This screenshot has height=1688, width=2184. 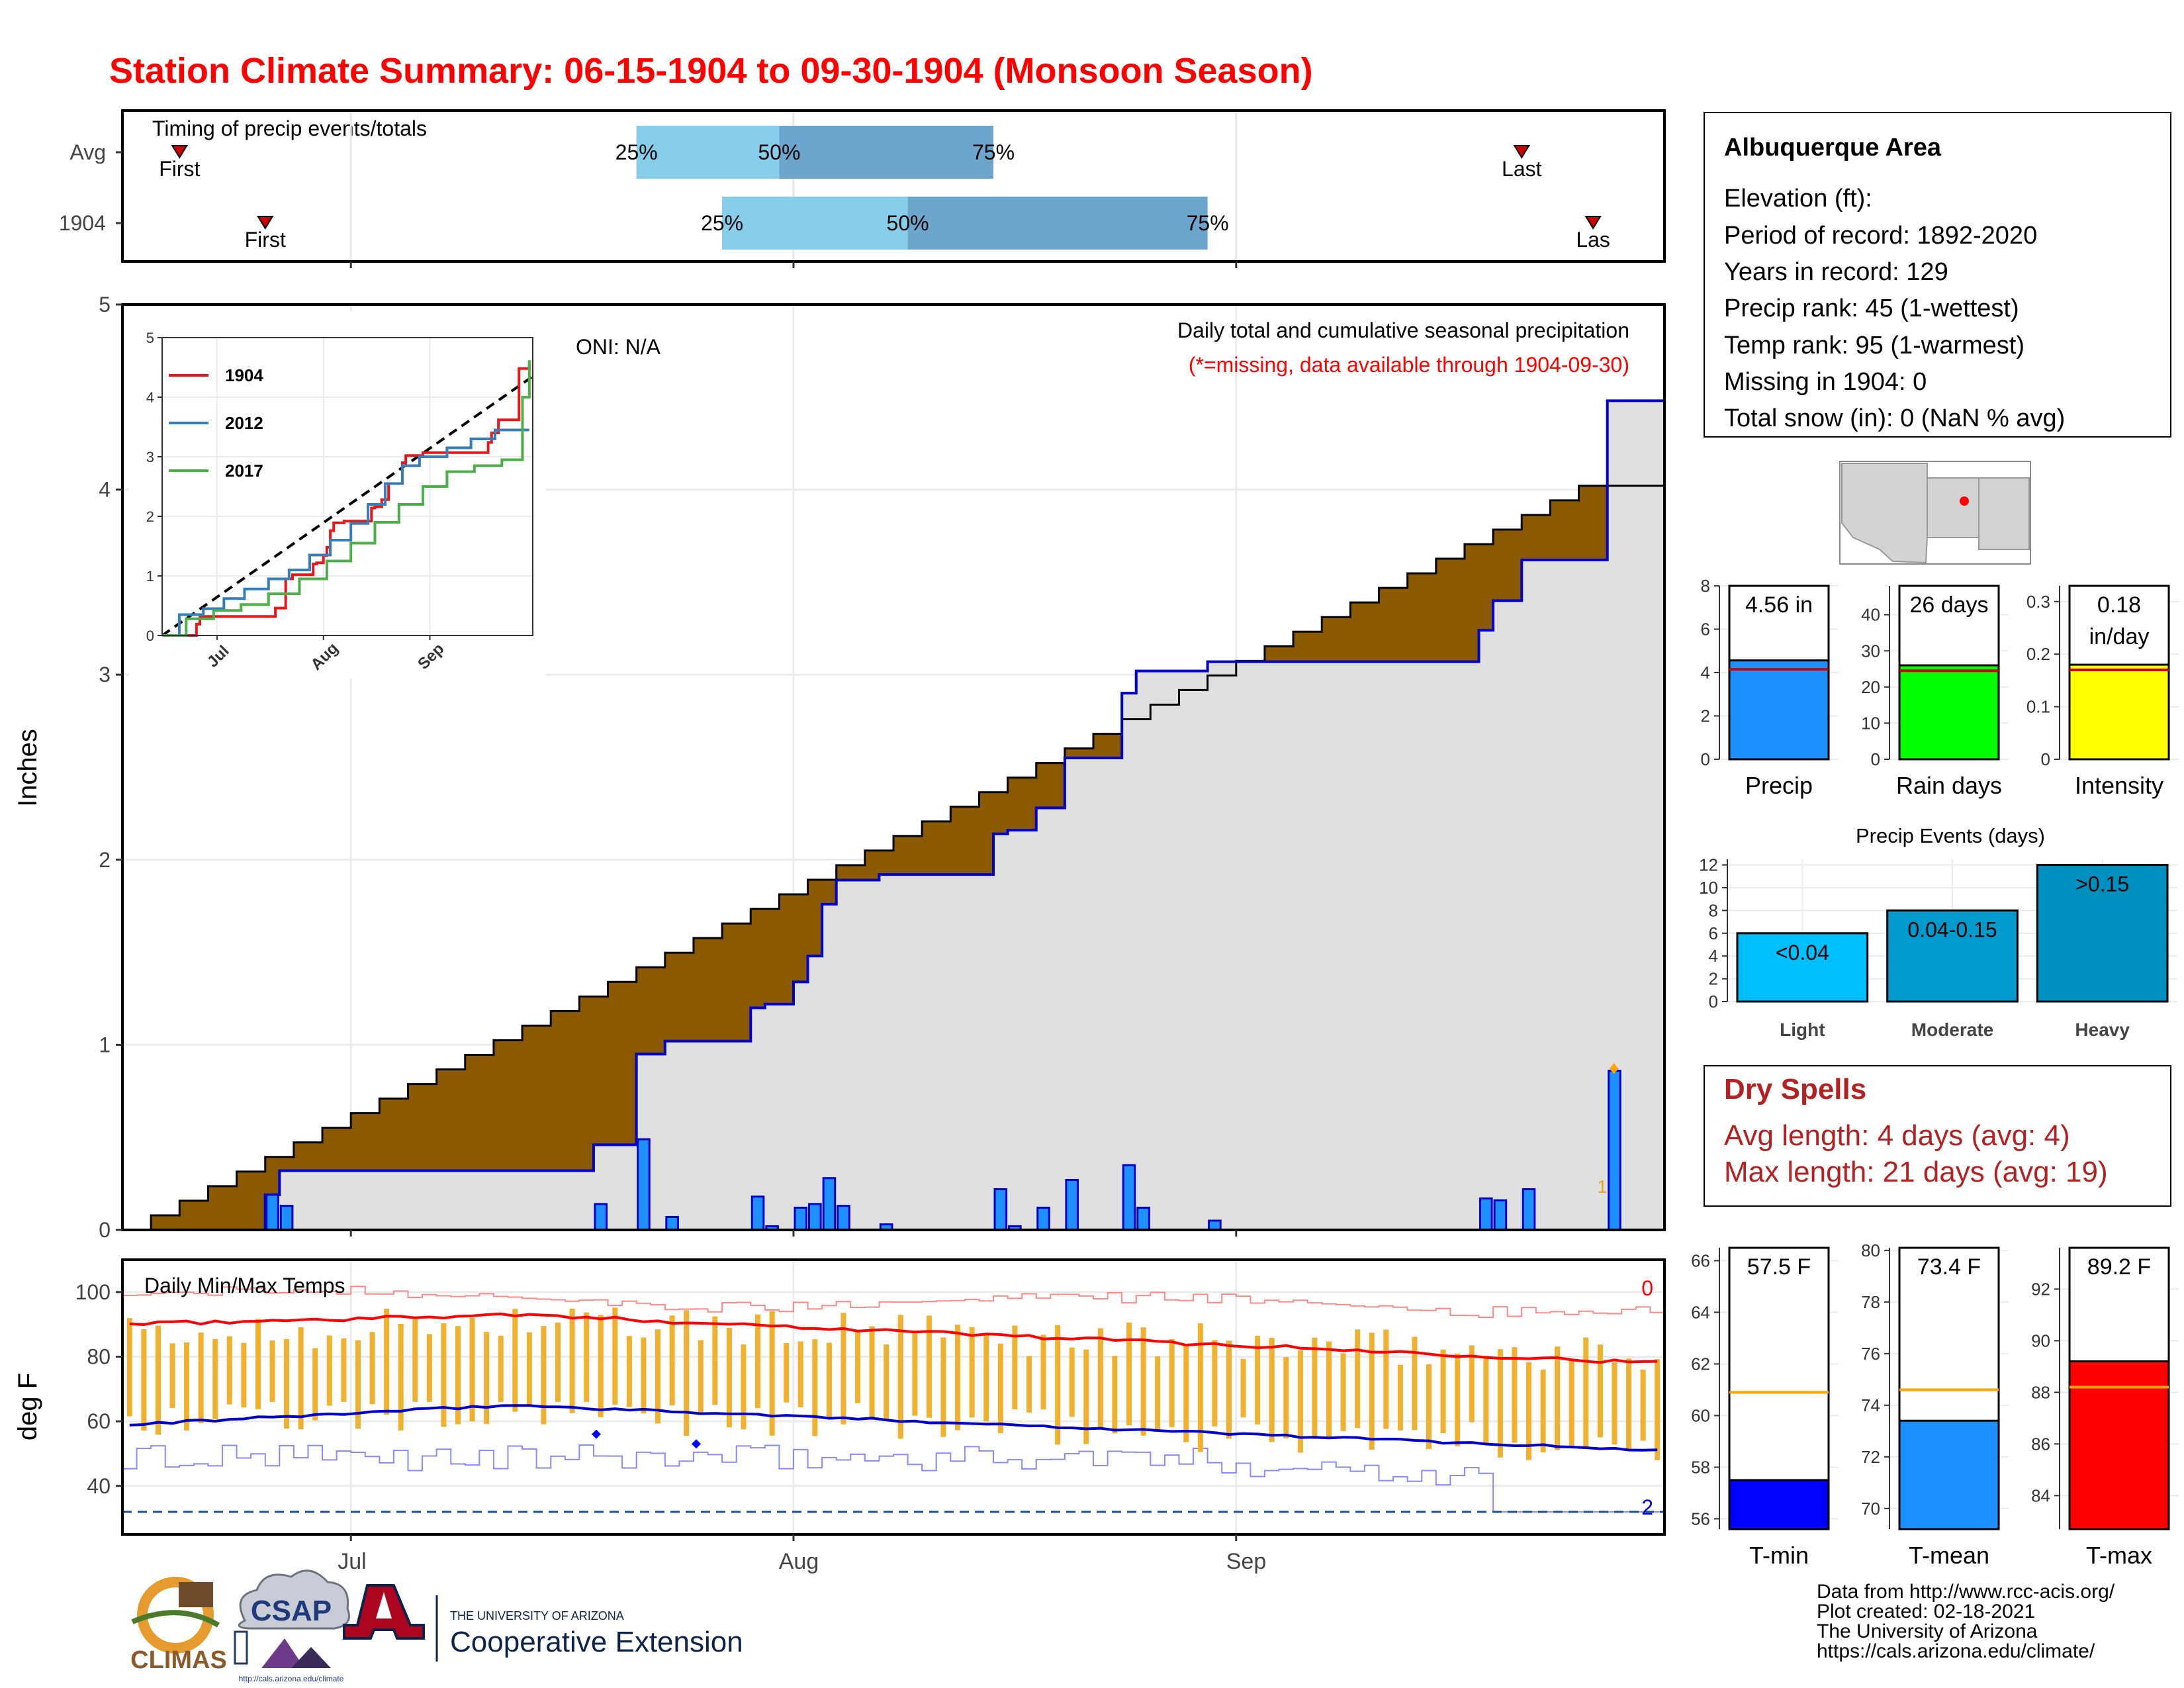 What do you see at coordinates (1956, 1651) in the screenshot?
I see `footer-line: https://cals.arizona.edu/climate/` at bounding box center [1956, 1651].